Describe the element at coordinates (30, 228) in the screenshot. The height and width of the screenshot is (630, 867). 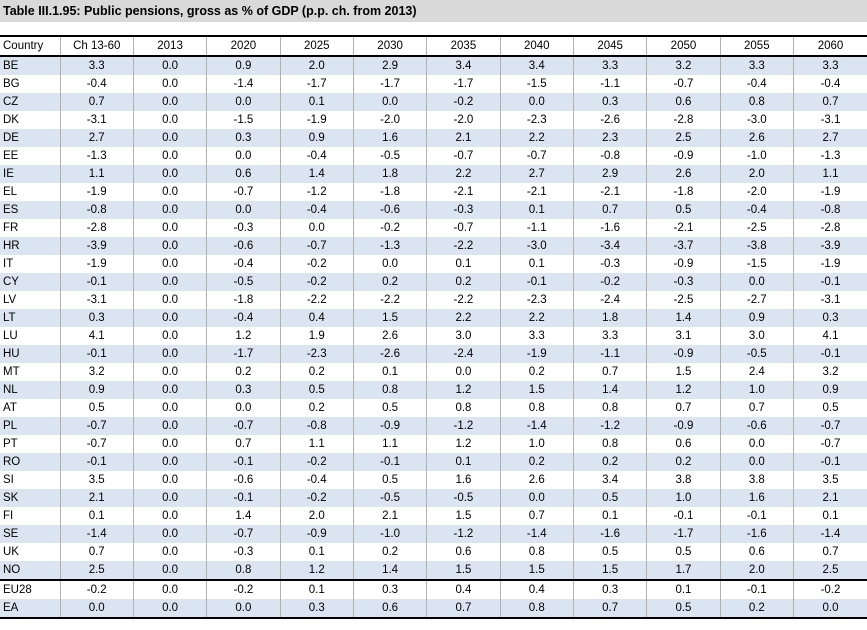
I see `country-cell: FR` at that location.